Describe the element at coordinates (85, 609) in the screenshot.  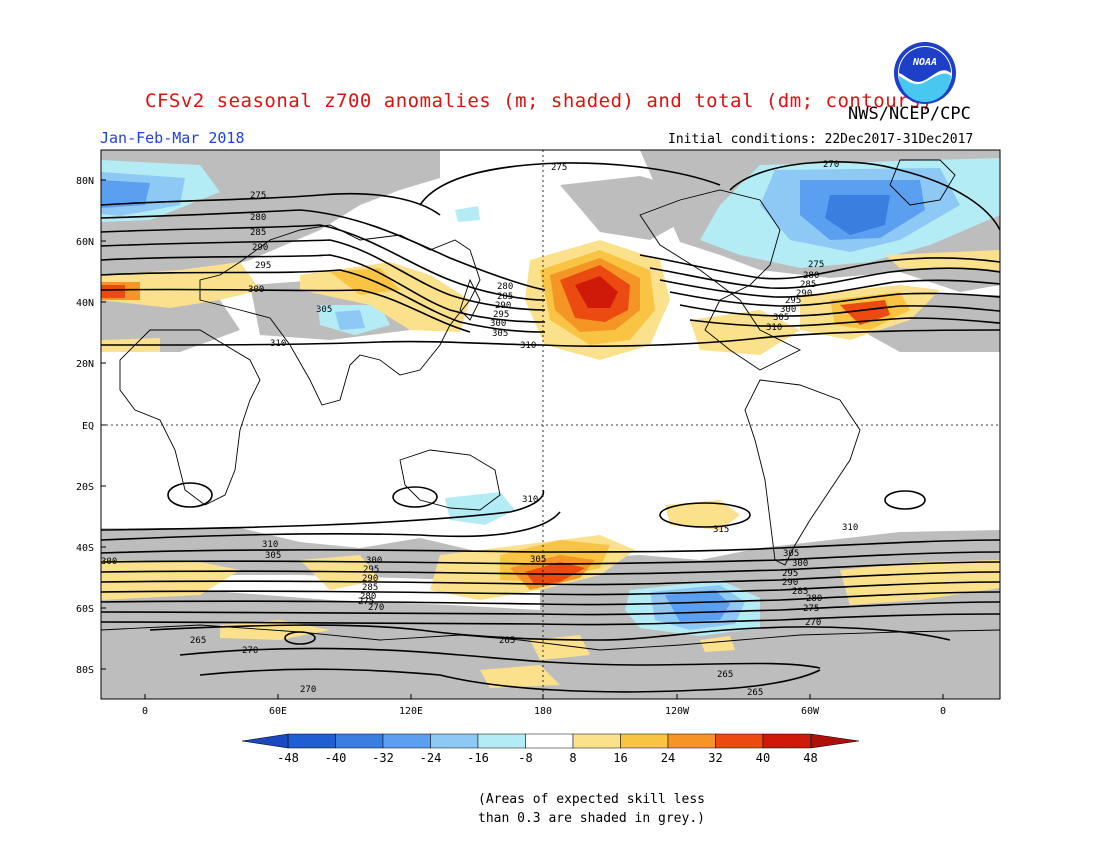
I see `lat-tick-label: 60S` at that location.